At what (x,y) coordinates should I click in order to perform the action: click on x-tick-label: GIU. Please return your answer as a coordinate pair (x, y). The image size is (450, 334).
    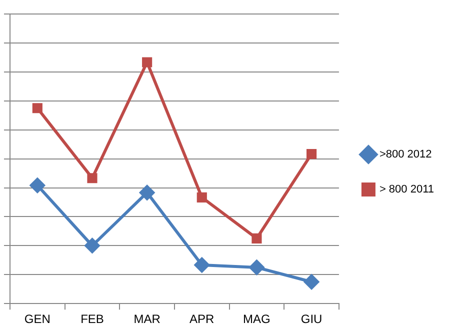
    Looking at the image, I should click on (311, 319).